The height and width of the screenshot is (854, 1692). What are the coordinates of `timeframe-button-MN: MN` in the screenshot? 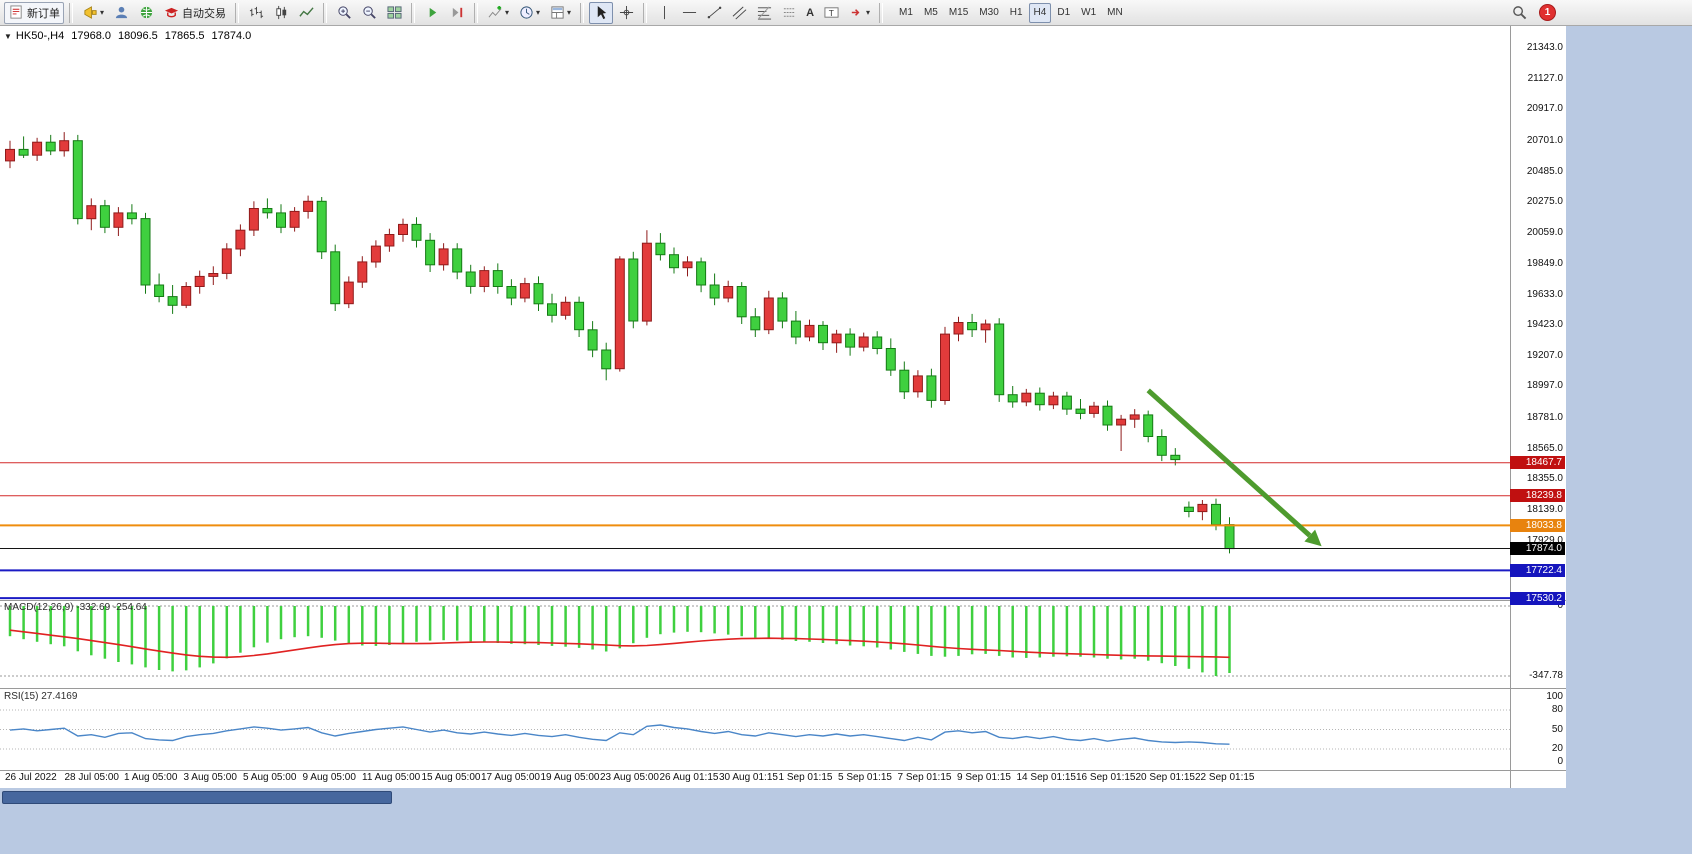 It's located at (1115, 13).